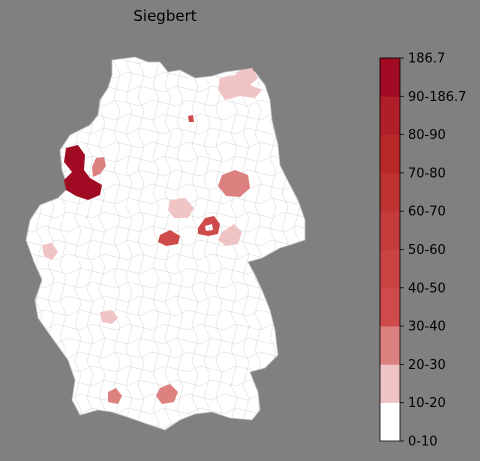 This screenshot has height=461, width=480. I want to click on colorbar-label: 90-186.7, so click(437, 97).